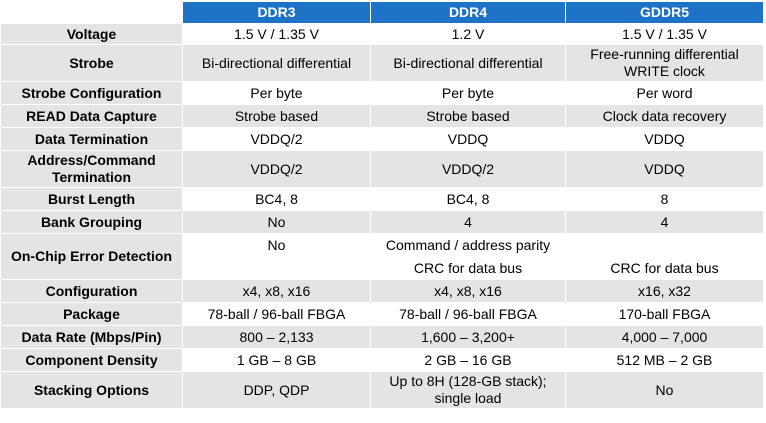  I want to click on table-row-burst-length: Burst Length BC4, 8 BC4, 8 8, so click(382, 199).